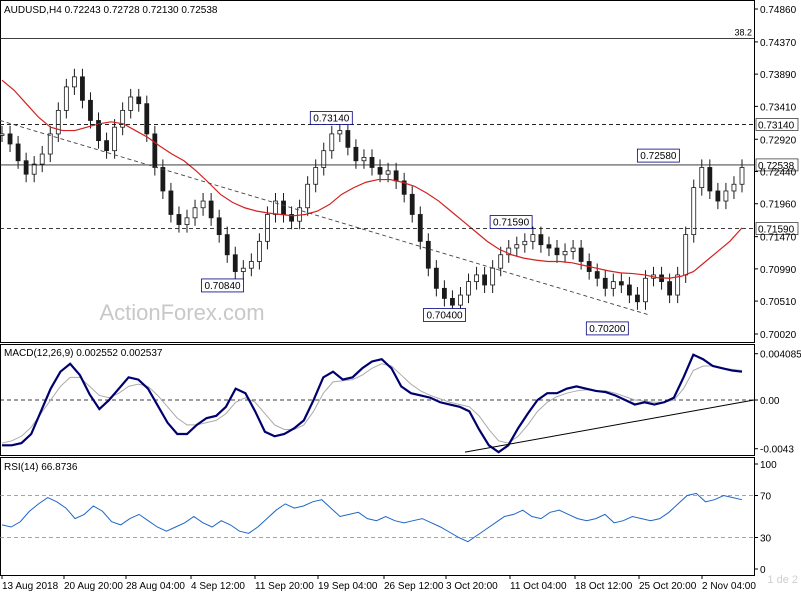 The width and height of the screenshot is (801, 600). What do you see at coordinates (778, 107) in the screenshot?
I see `price-axis-tick-label: 0.73410` at bounding box center [778, 107].